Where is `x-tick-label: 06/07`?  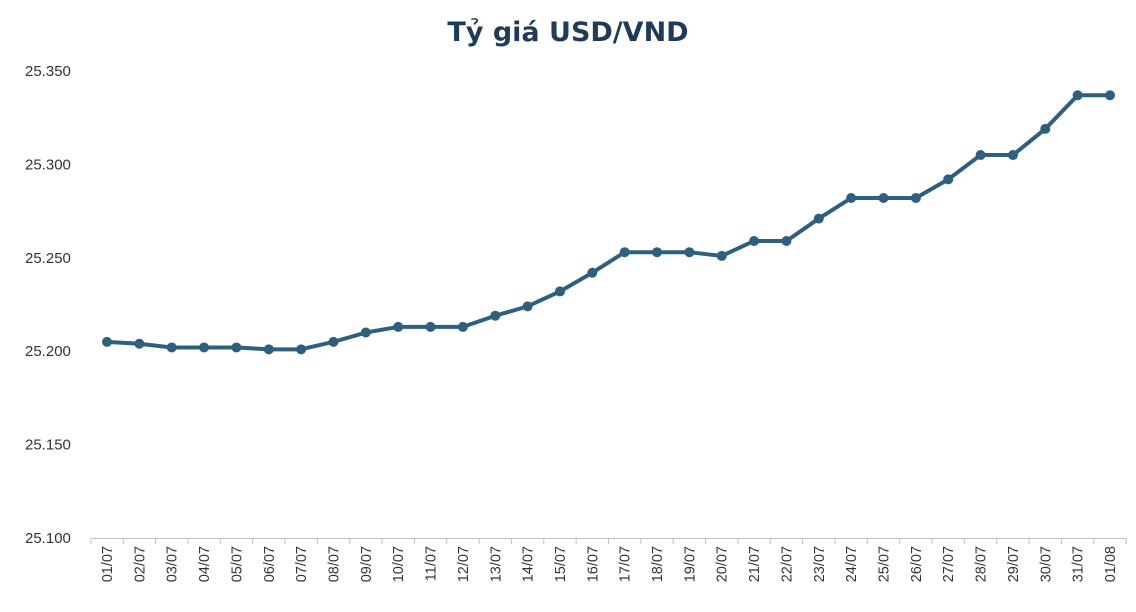
x-tick-label: 06/07 is located at coordinates (270, 564).